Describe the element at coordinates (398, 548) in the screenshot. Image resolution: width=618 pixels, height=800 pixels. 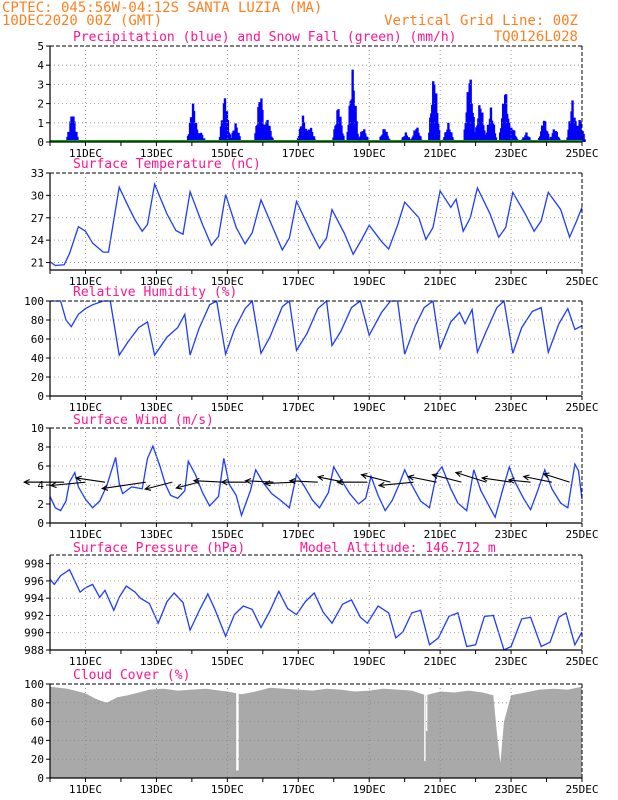
I see `model-altitude: Model Altitude: 146.712 m` at that location.